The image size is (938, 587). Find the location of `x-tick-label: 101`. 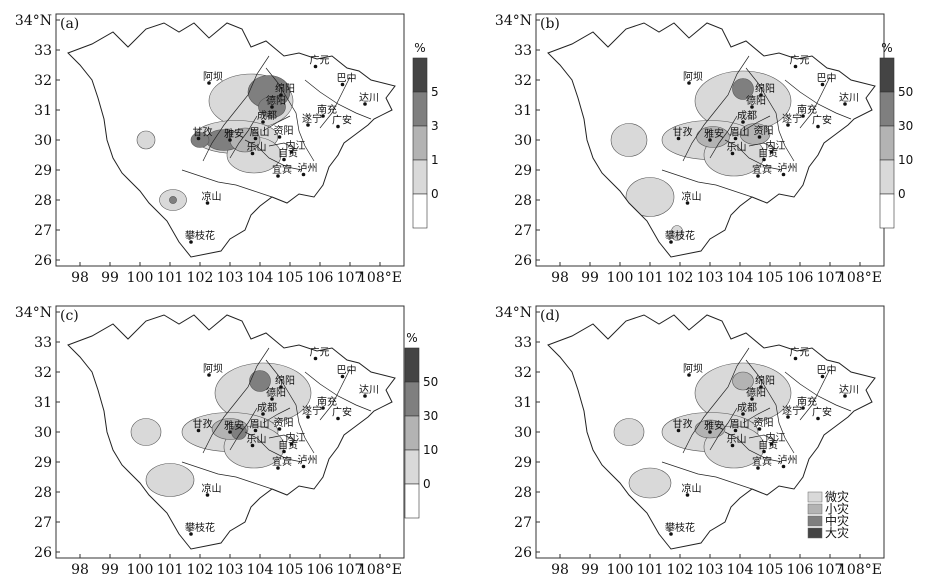

x-tick-label: 101 is located at coordinates (650, 278).